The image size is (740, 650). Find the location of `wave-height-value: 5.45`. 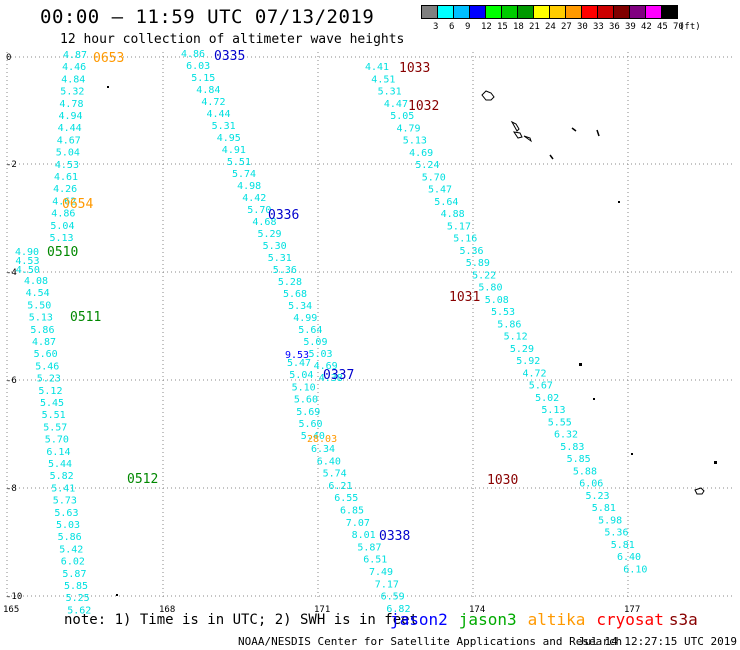

wave-height-value: 5.45 is located at coordinates (52, 403).